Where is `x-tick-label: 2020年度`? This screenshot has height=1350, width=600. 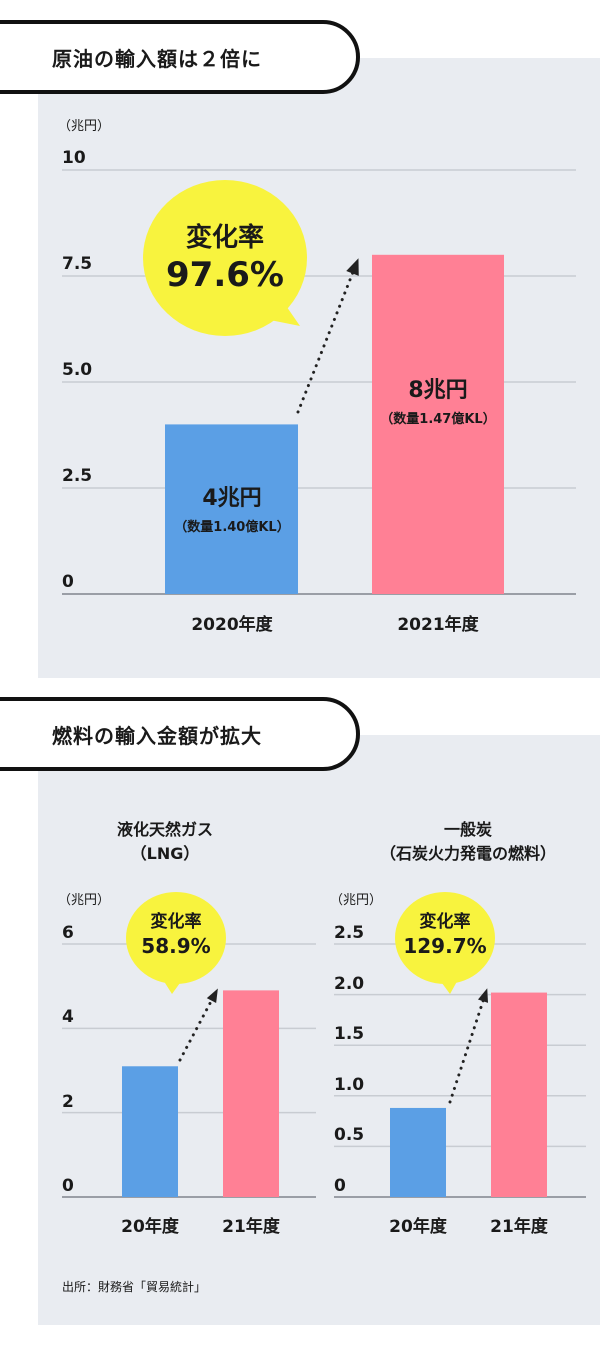
x-tick-label: 2020年度 is located at coordinates (232, 625).